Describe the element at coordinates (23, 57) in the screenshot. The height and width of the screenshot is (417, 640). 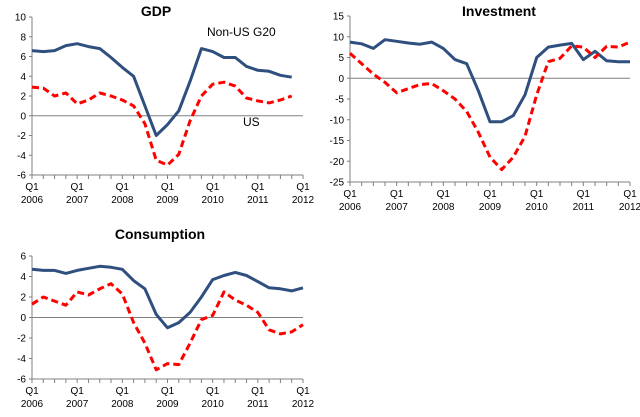
I see `gdp-y-tick-label: 6` at that location.